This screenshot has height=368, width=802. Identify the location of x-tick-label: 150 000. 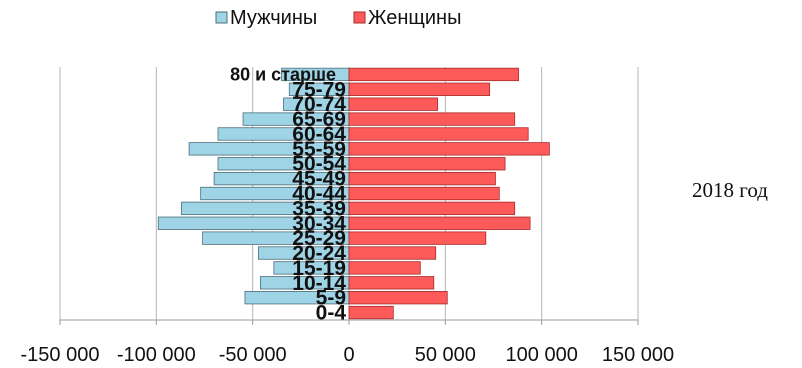
(638, 355).